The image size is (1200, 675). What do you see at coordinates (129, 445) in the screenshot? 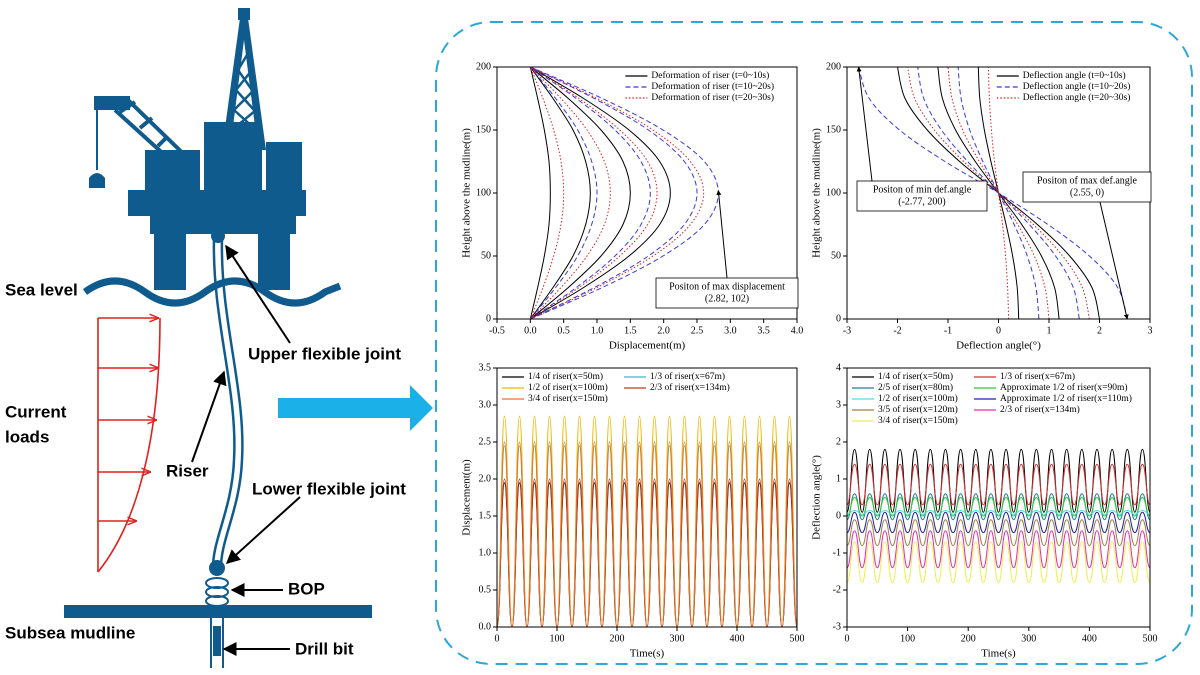
I see `current-profile` at bounding box center [129, 445].